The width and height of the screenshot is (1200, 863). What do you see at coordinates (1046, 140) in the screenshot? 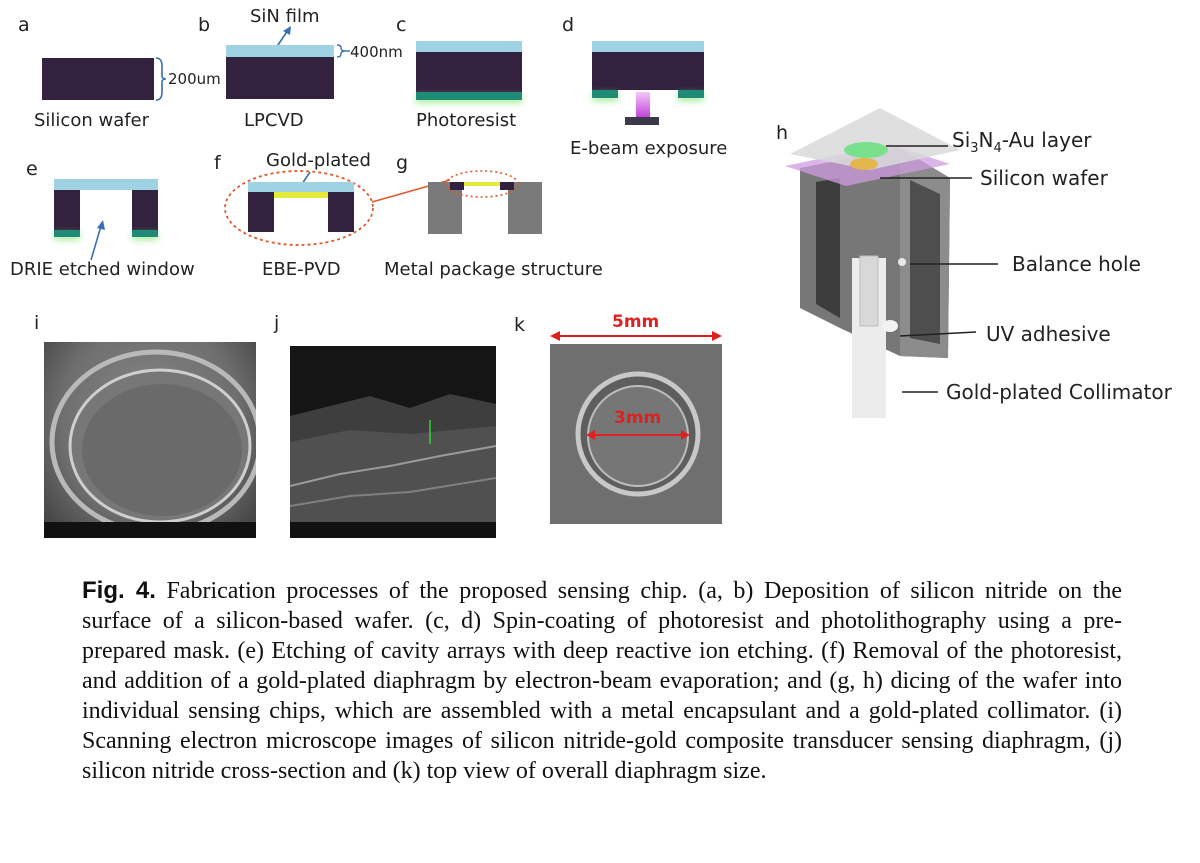
I see `si3n4-part-au: -Au layer` at bounding box center [1046, 140].